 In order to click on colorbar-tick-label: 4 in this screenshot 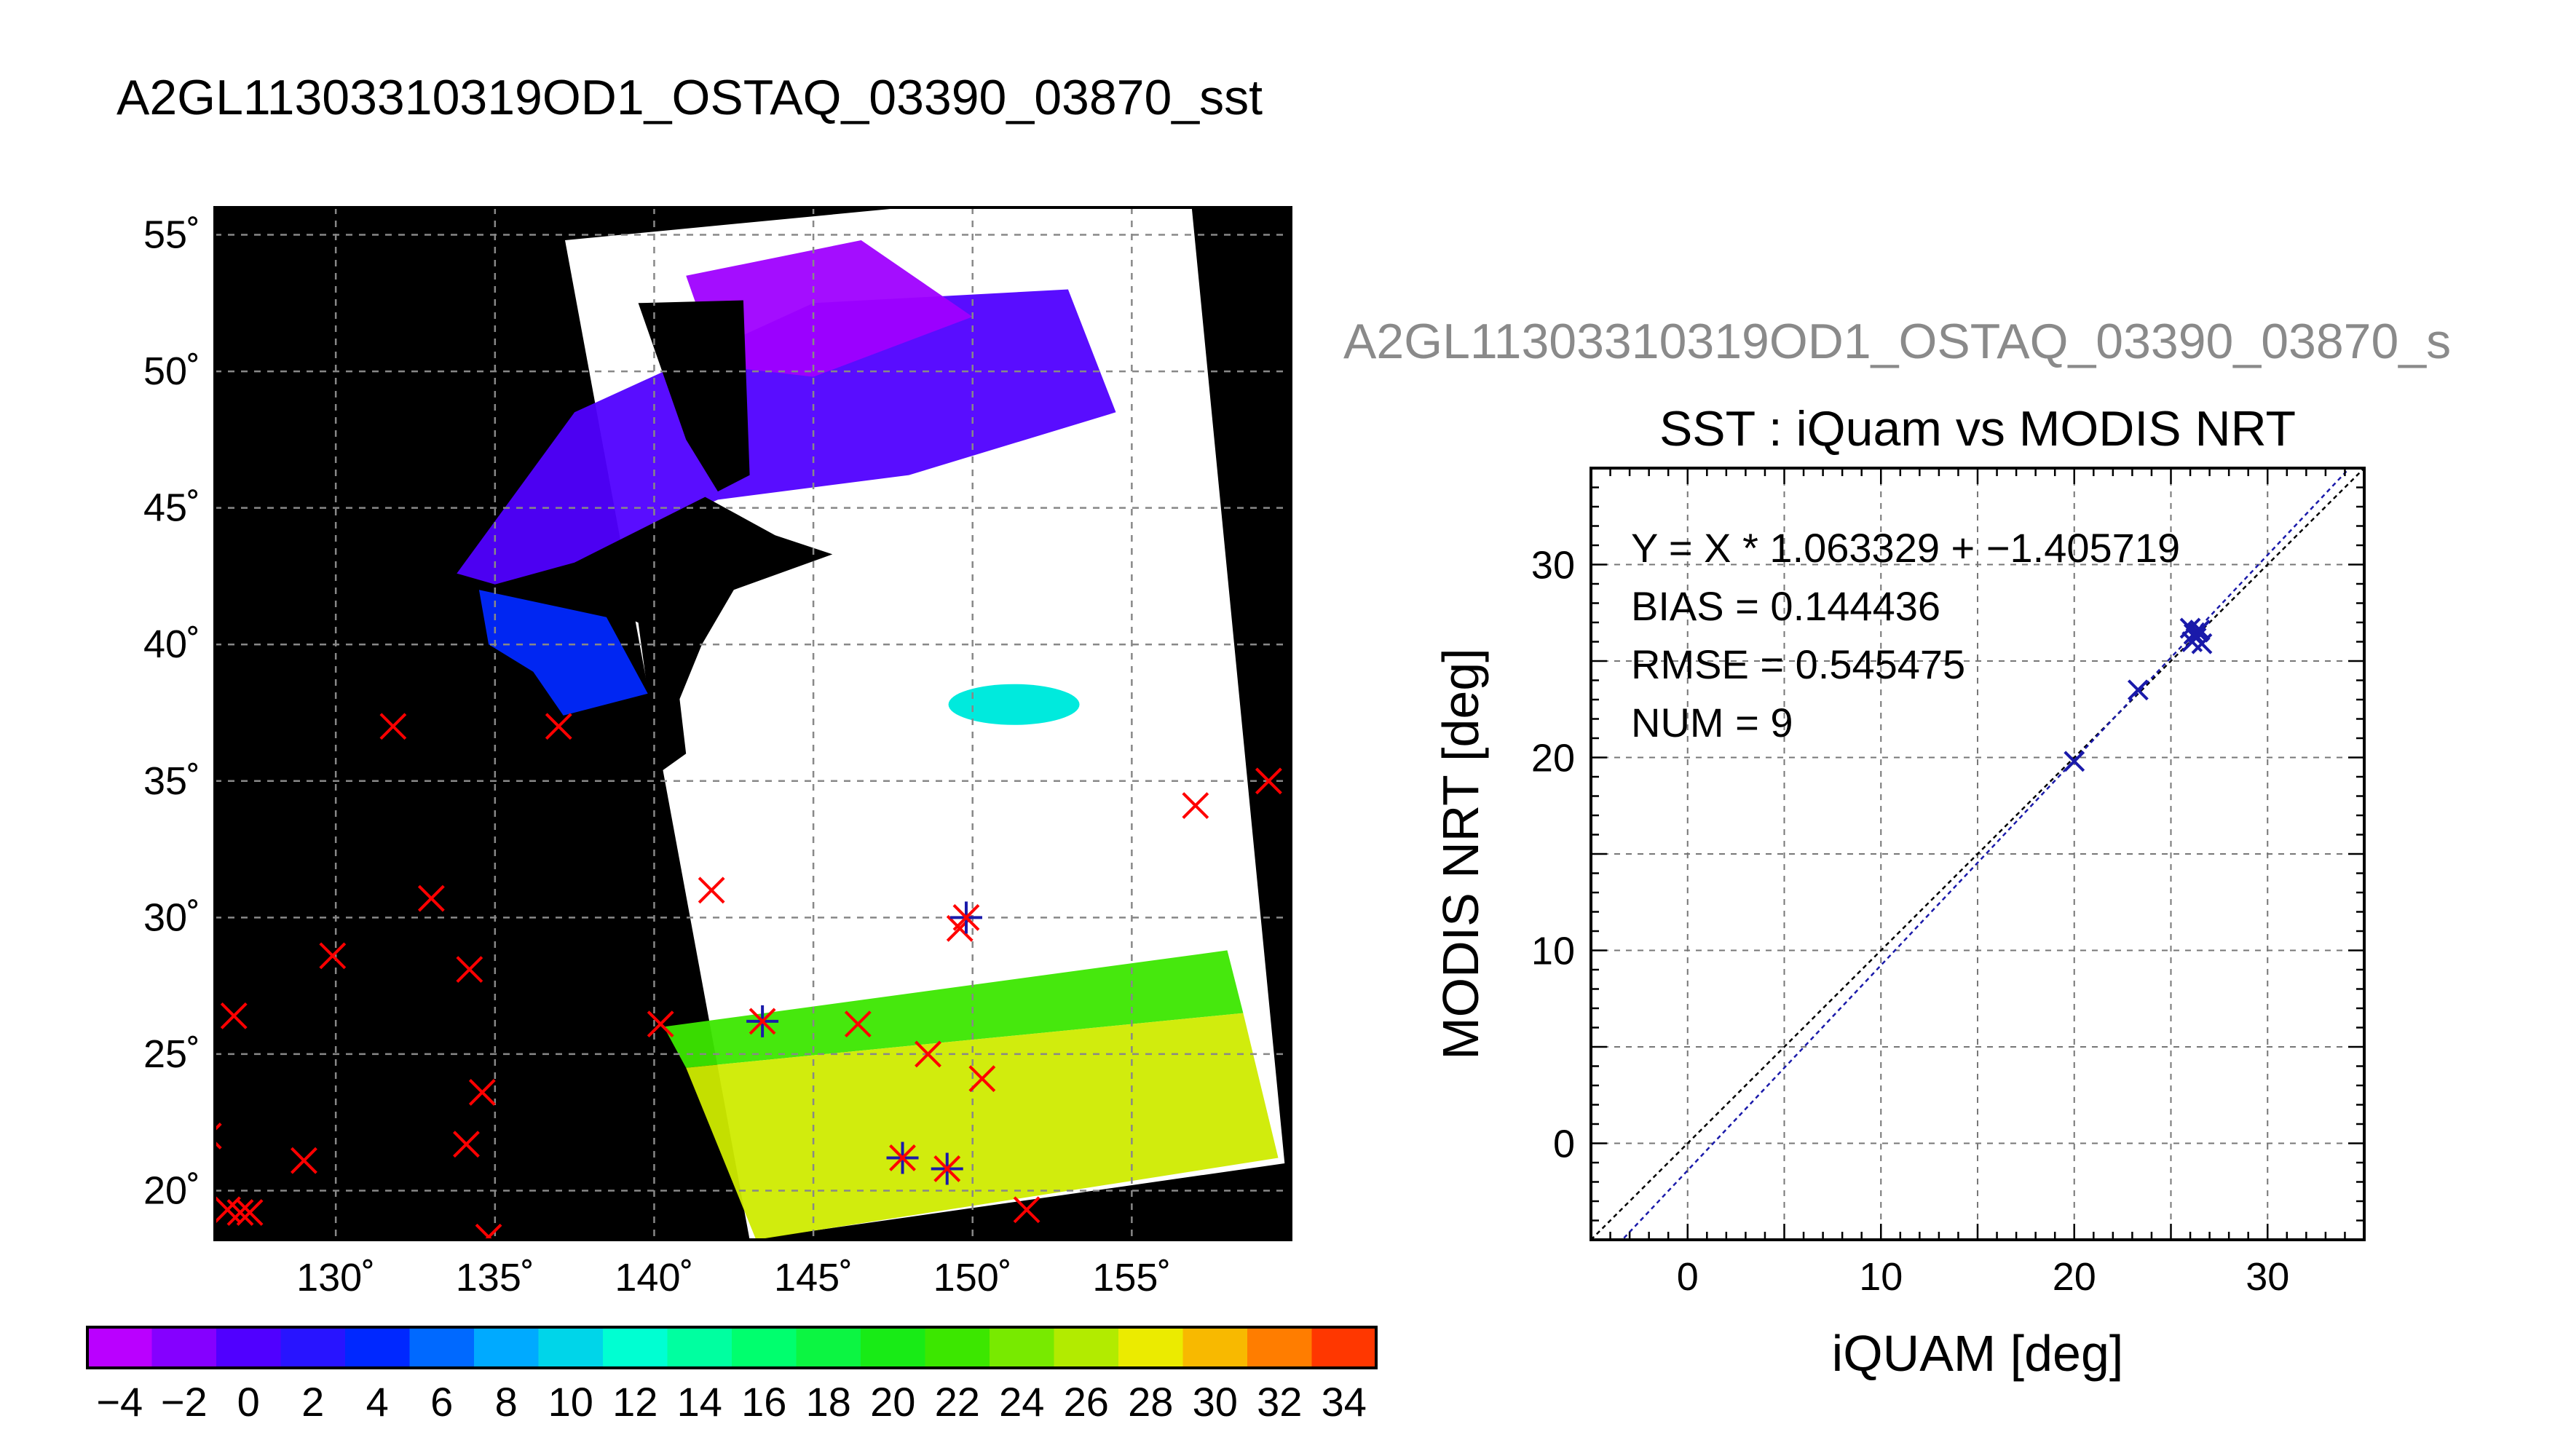, I will do `click(377, 1402)`.